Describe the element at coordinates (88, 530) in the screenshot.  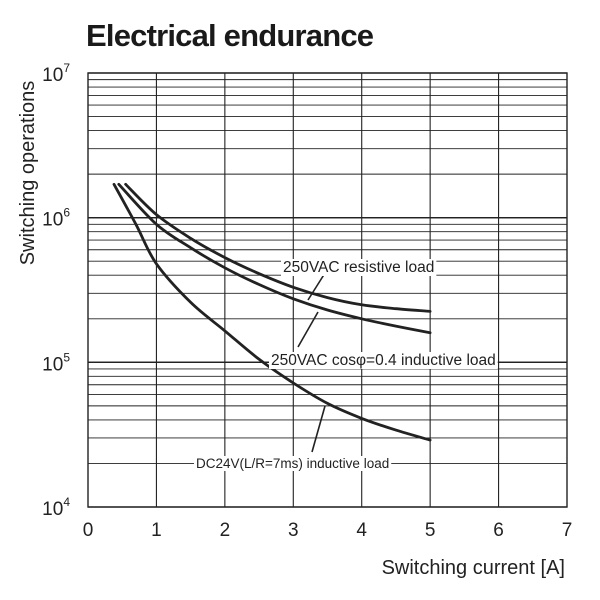
I see `x-tick-label: 0` at that location.